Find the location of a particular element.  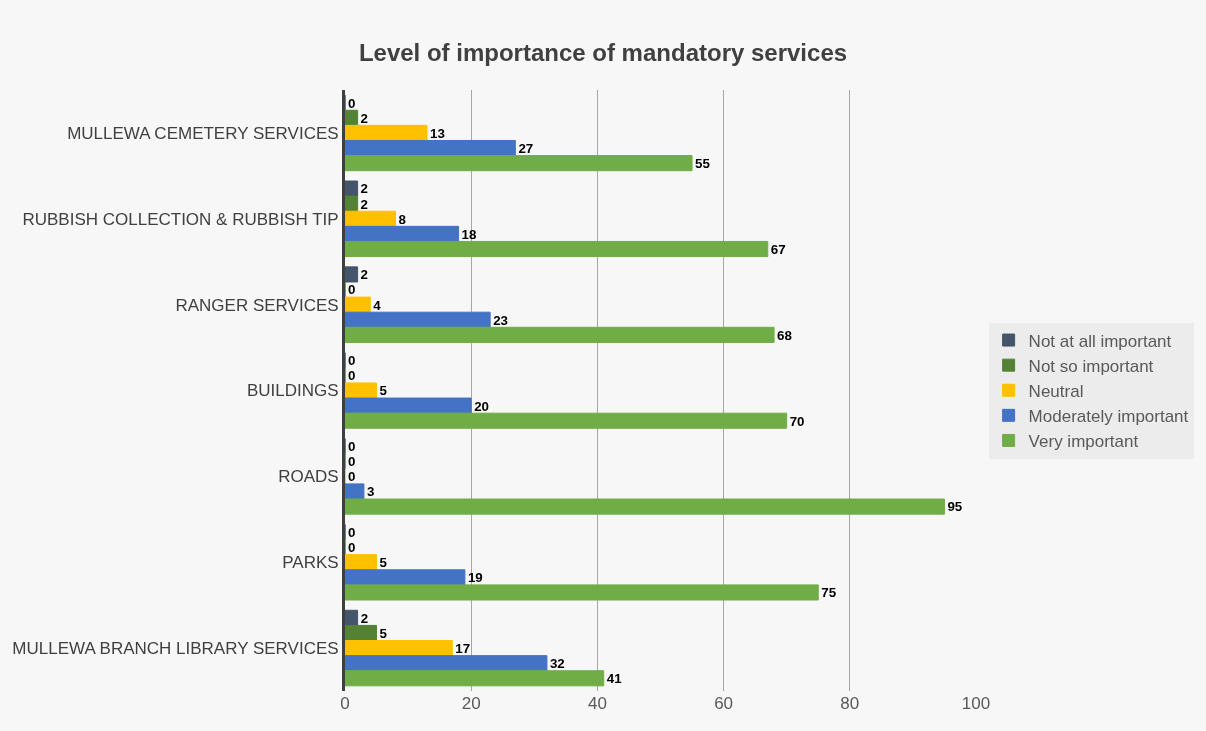

legend-label: Neutral is located at coordinates (1056, 391).